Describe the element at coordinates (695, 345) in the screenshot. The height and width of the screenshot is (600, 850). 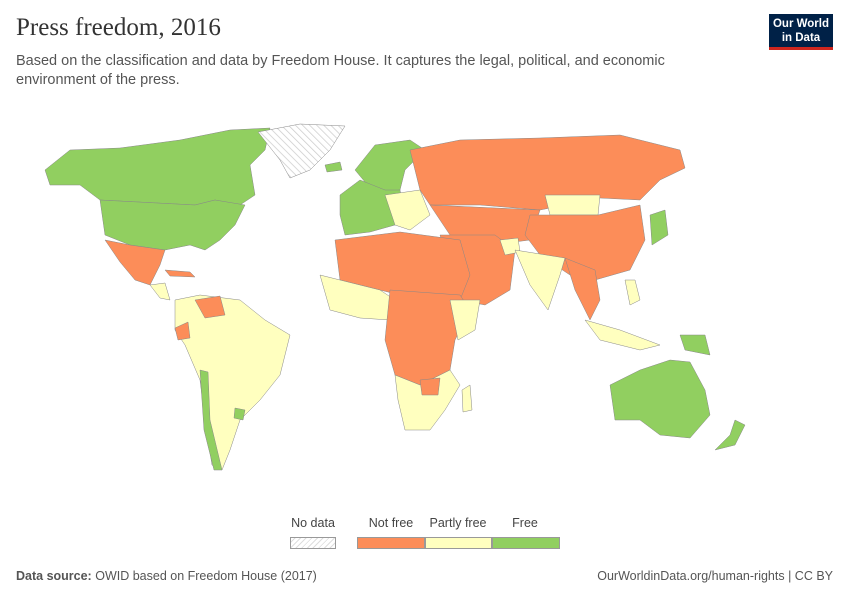
I see `country-region-png` at that location.